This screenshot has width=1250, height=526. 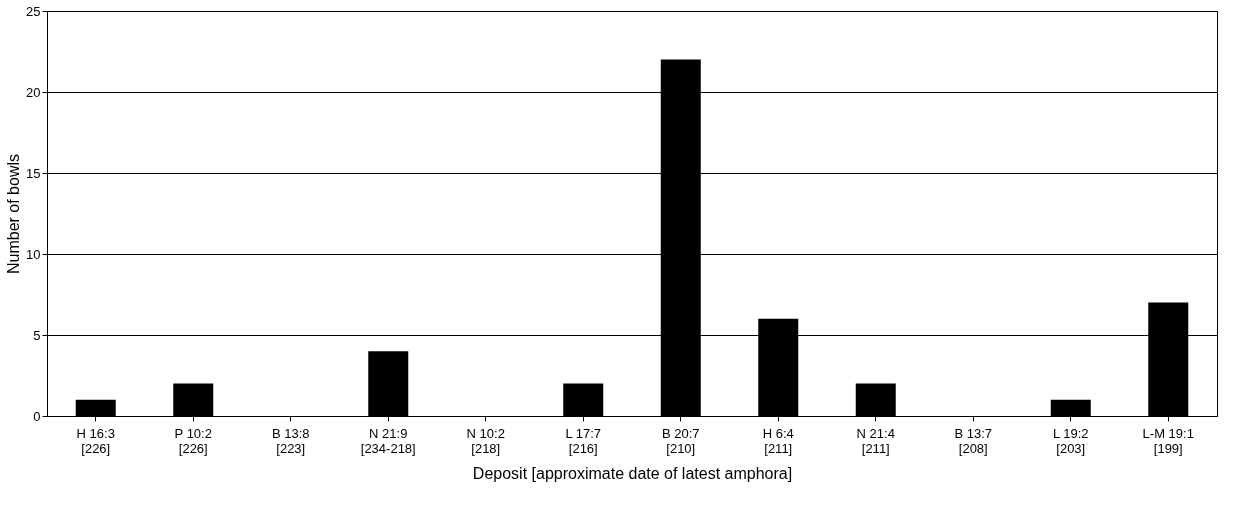 I want to click on x-tick-label: L 19:2 [203], so click(x=1070, y=440).